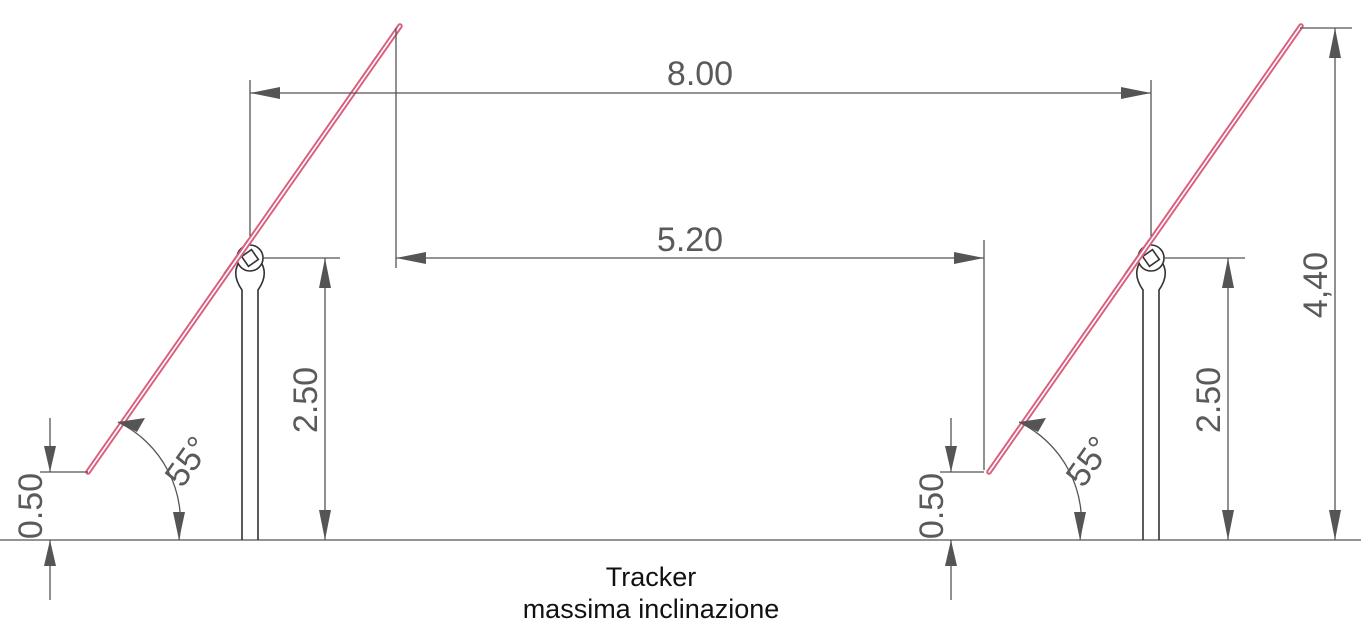 The width and height of the screenshot is (1361, 625). I want to click on pivot-height-right-label: 2.50, so click(1209, 400).